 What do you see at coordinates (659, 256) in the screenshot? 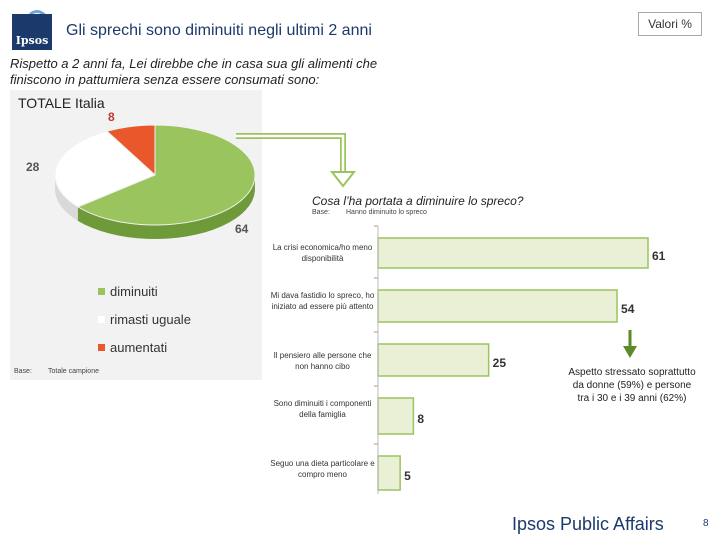
I see `bar-value-label: 61` at bounding box center [659, 256].